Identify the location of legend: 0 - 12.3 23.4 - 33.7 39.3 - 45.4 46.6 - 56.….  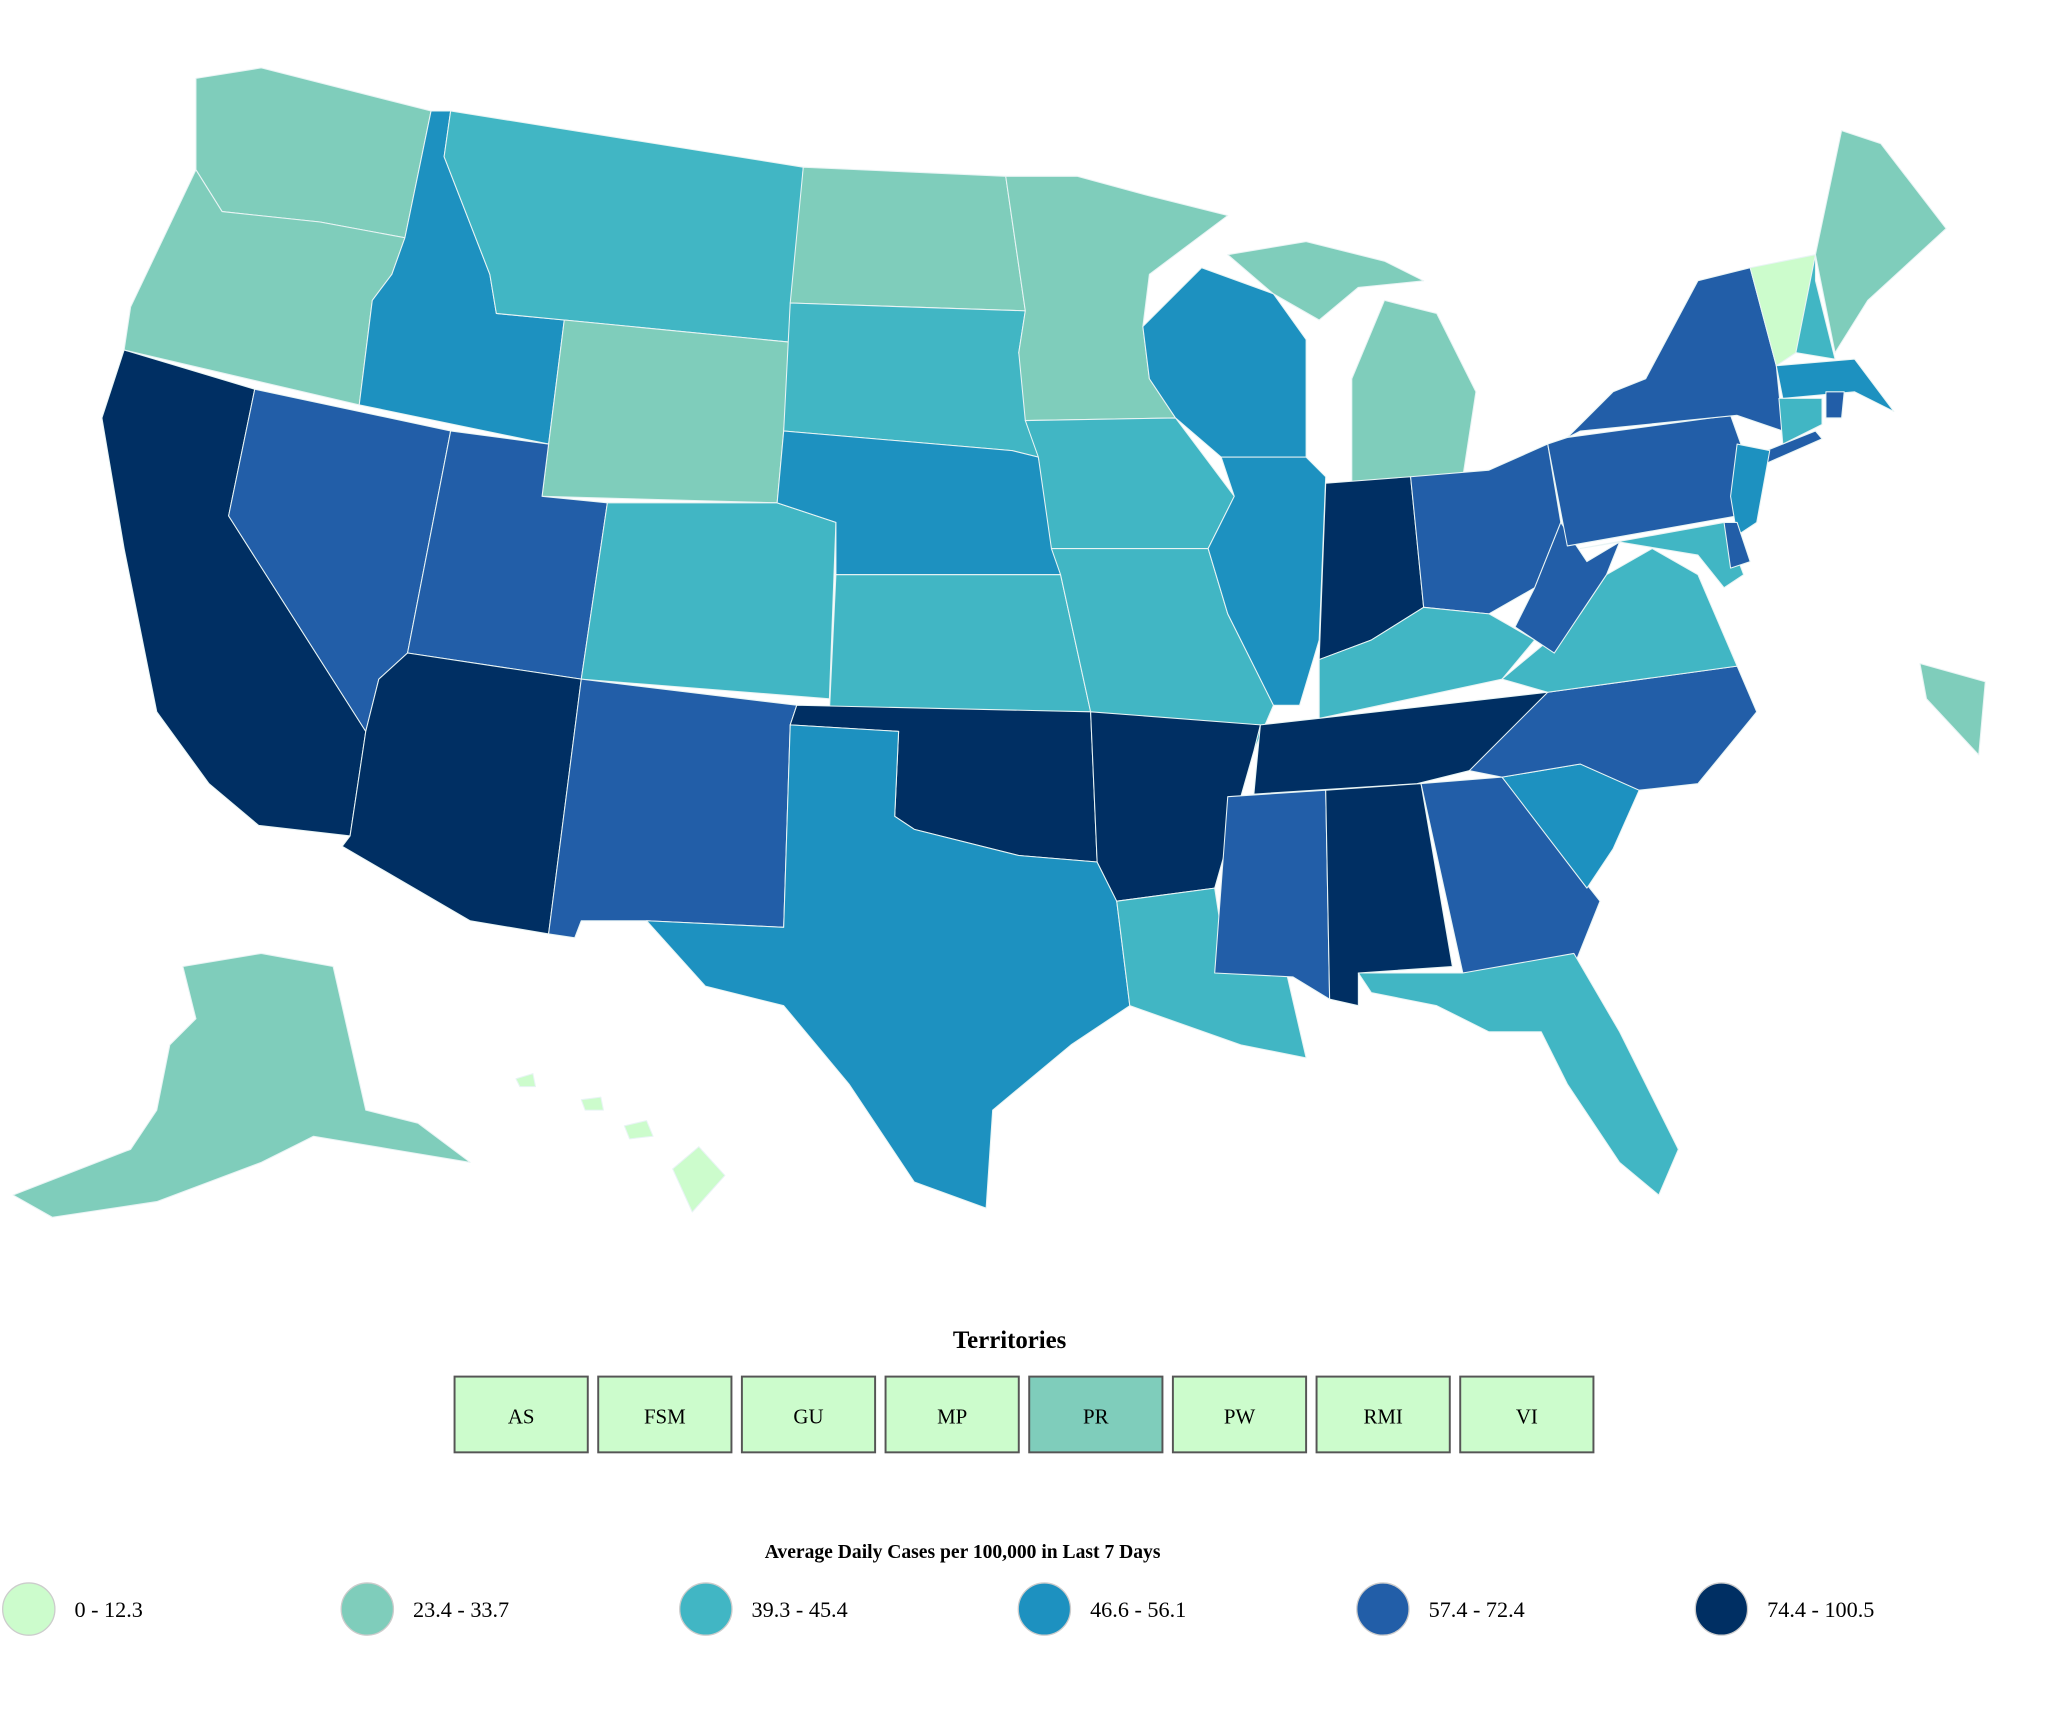
(938, 1609).